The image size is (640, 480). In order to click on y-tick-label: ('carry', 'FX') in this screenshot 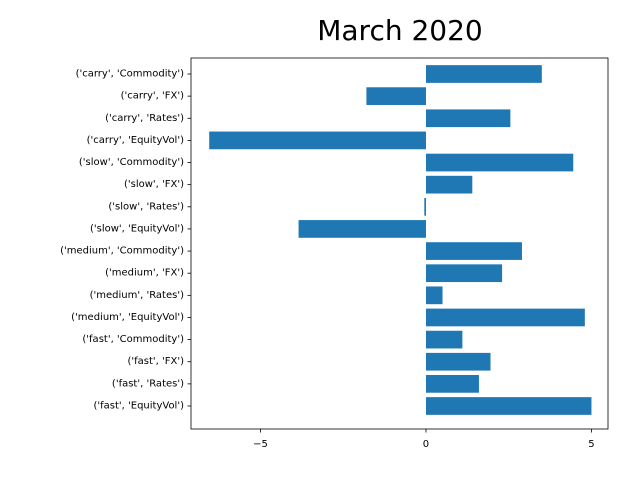, I will do `click(152, 96)`.